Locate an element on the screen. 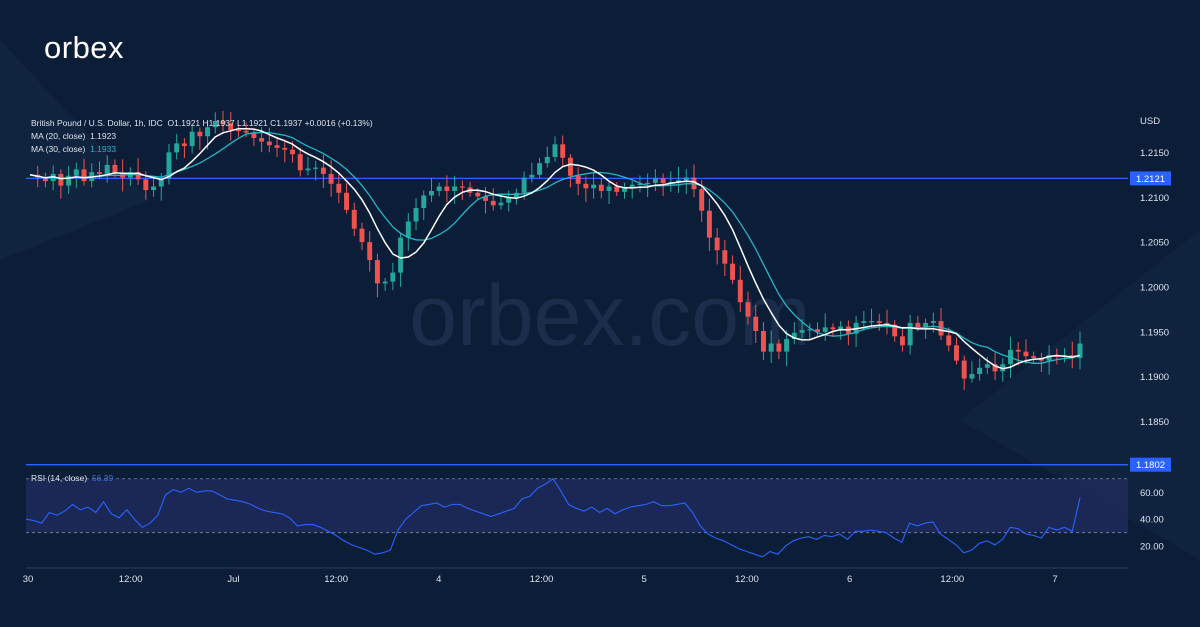 Image resolution: width=1200 pixels, height=627 pixels. rsi-line is located at coordinates (553, 518).